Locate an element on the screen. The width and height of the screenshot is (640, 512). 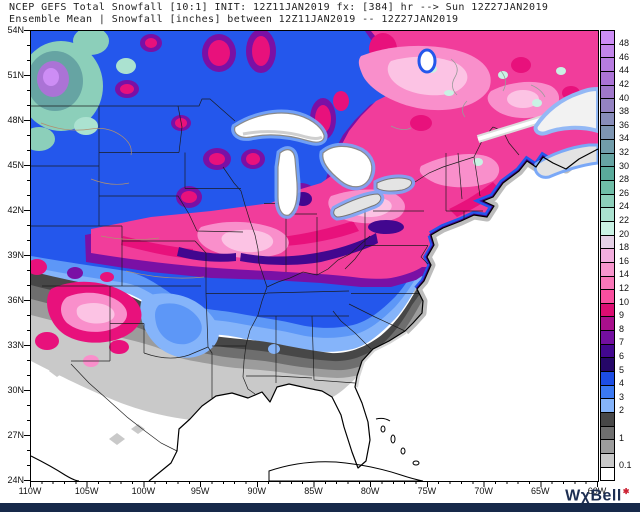
colorbar-label-28: 28 is located at coordinates (624, 179).